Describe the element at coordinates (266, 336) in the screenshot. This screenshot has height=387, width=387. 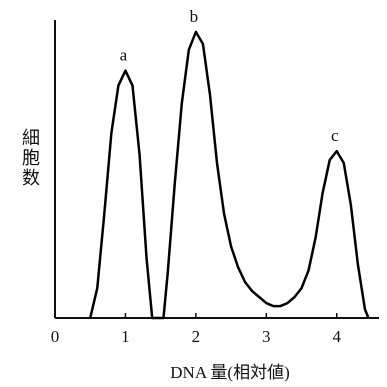
I see `x-tick-label: 3` at that location.